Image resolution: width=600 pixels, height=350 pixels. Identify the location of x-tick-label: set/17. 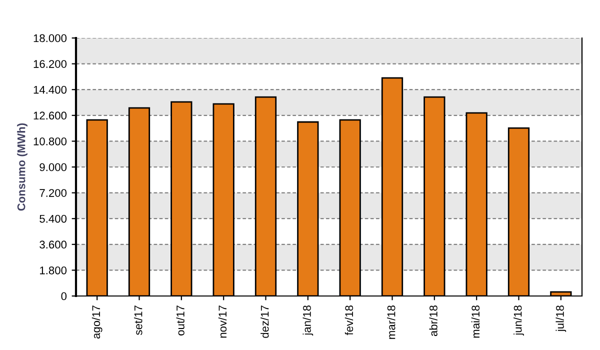
(138, 320).